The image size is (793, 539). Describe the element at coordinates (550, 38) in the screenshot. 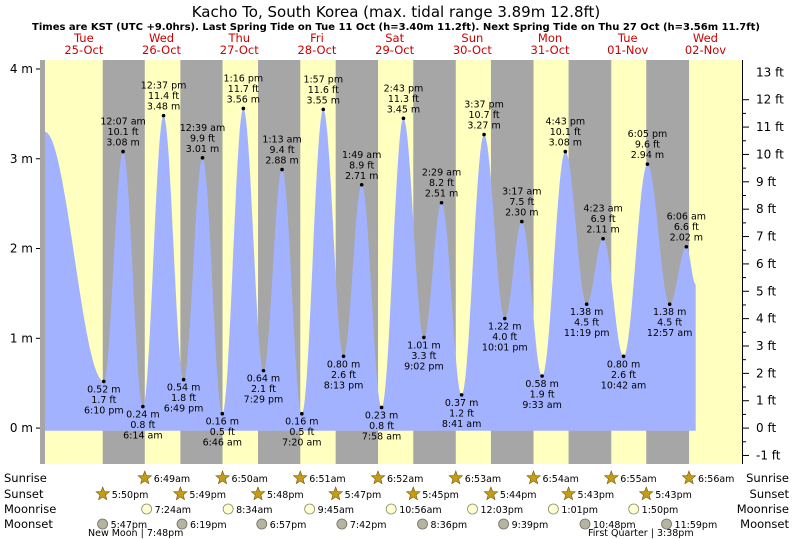

I see `day-name-label: Mon` at that location.